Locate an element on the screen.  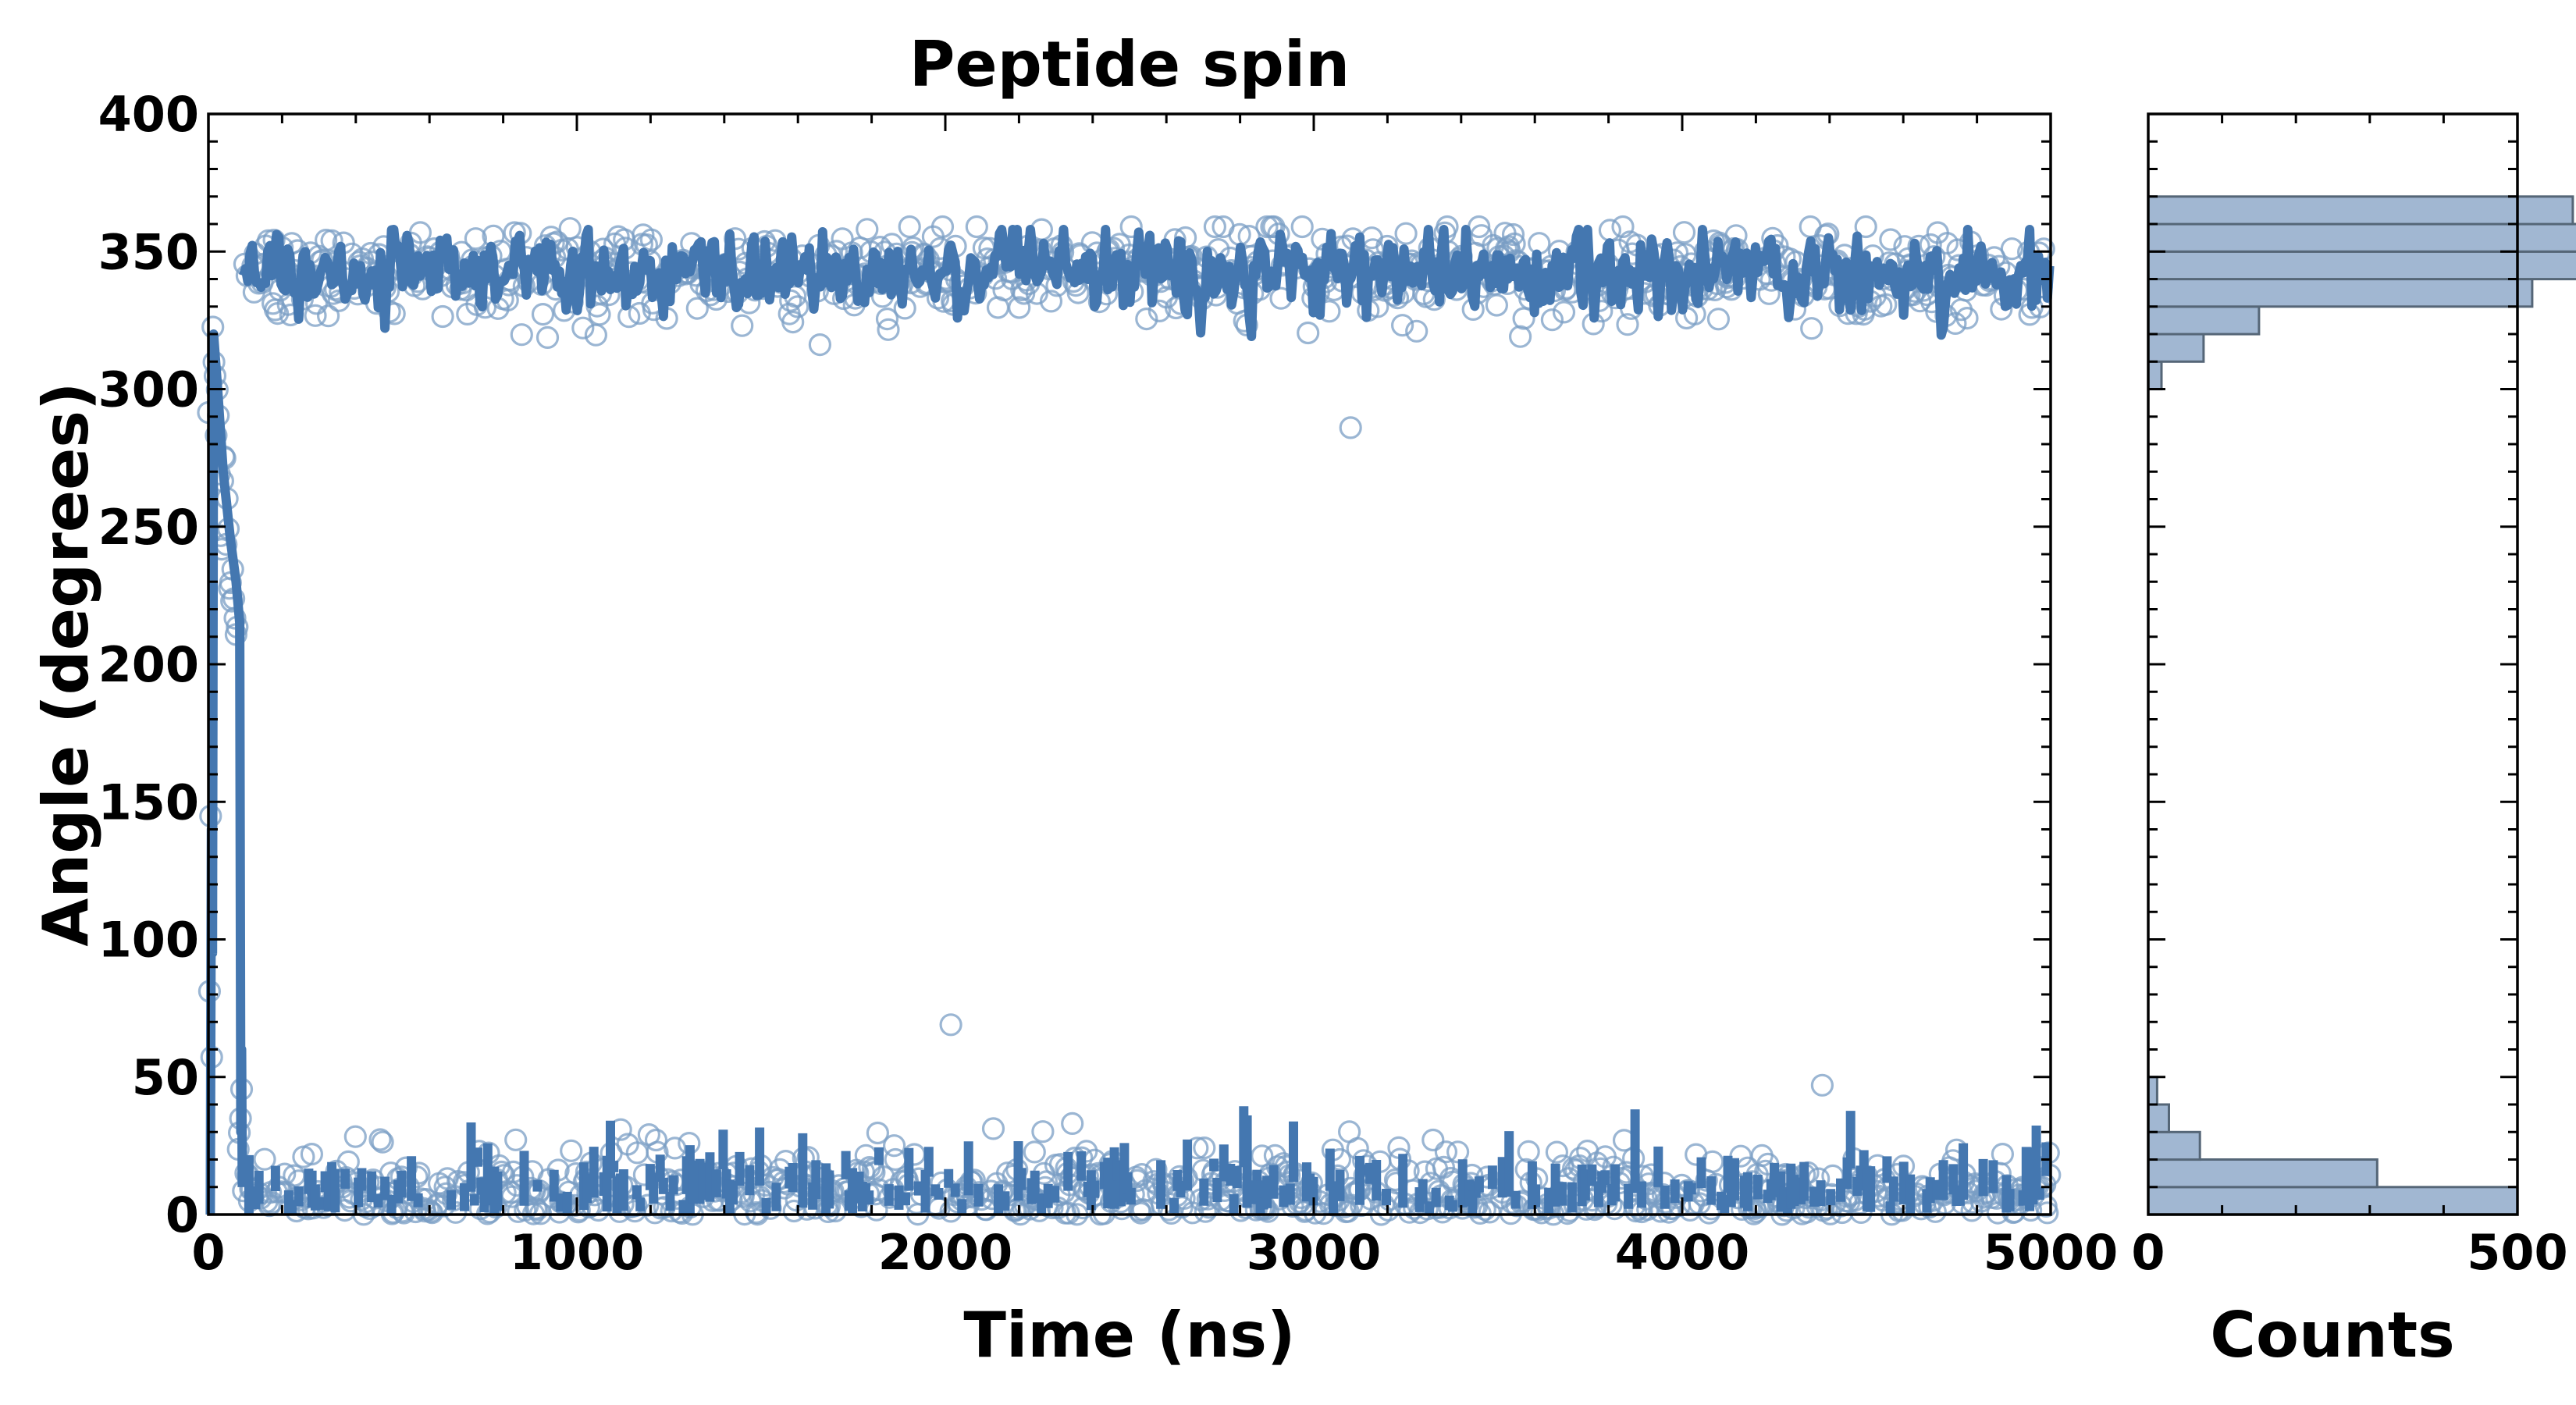
hist-x-tick-label: 0 is located at coordinates (2148, 1252).